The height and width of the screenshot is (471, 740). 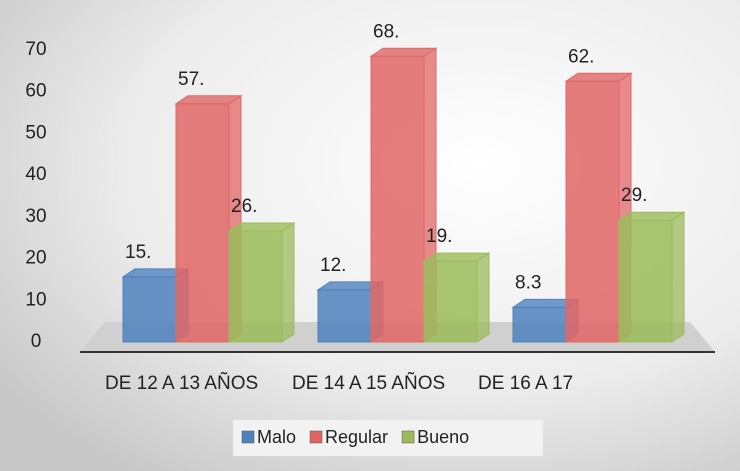 What do you see at coordinates (443, 437) in the screenshot?
I see `legend-label: Bueno` at bounding box center [443, 437].